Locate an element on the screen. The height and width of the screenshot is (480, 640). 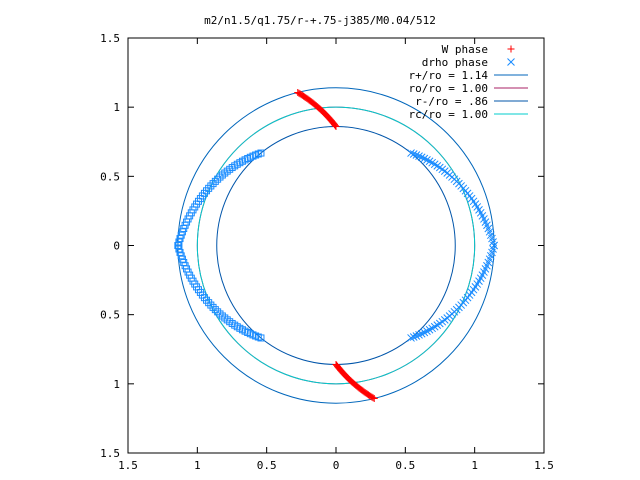
legend-label-drho-phase: drho phase is located at coordinates (455, 62).